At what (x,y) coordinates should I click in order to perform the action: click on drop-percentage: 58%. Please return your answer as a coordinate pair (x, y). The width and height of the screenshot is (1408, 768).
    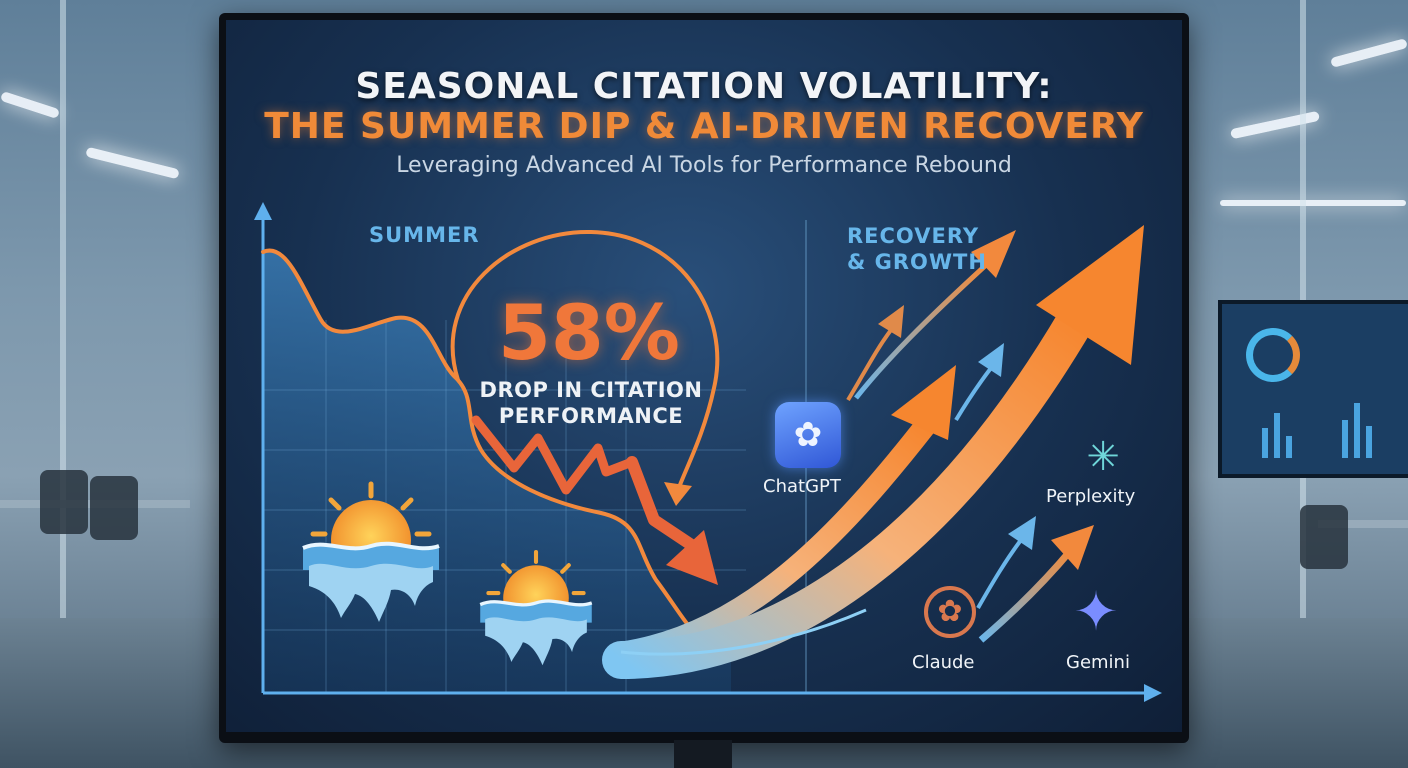
    Looking at the image, I should click on (589, 332).